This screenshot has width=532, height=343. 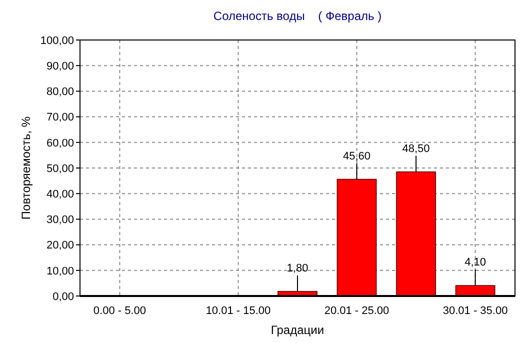 What do you see at coordinates (63, 296) in the screenshot?
I see `y-tick-label: 0,00` at bounding box center [63, 296].